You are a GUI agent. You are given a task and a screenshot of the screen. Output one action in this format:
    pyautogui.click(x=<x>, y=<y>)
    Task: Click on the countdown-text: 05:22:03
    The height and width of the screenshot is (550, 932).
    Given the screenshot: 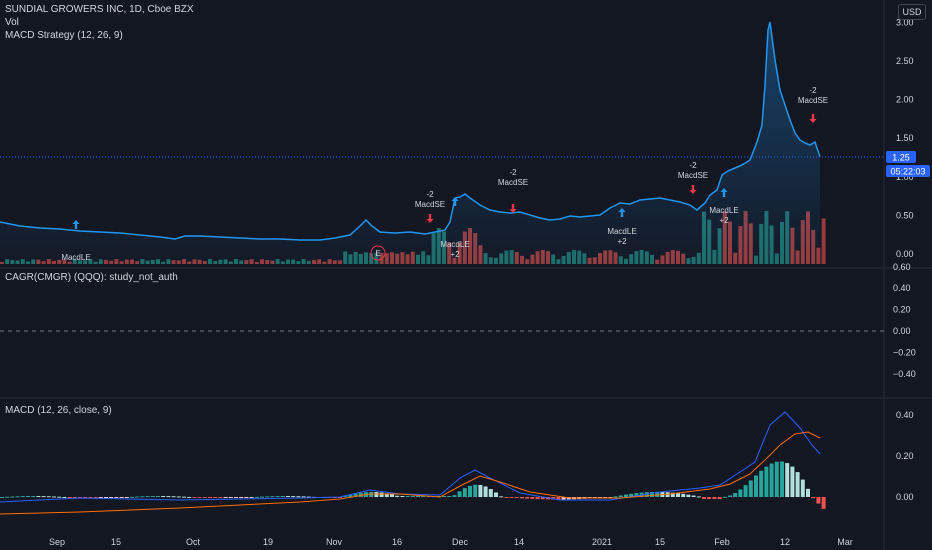 What is the action you would take?
    pyautogui.click(x=907, y=172)
    